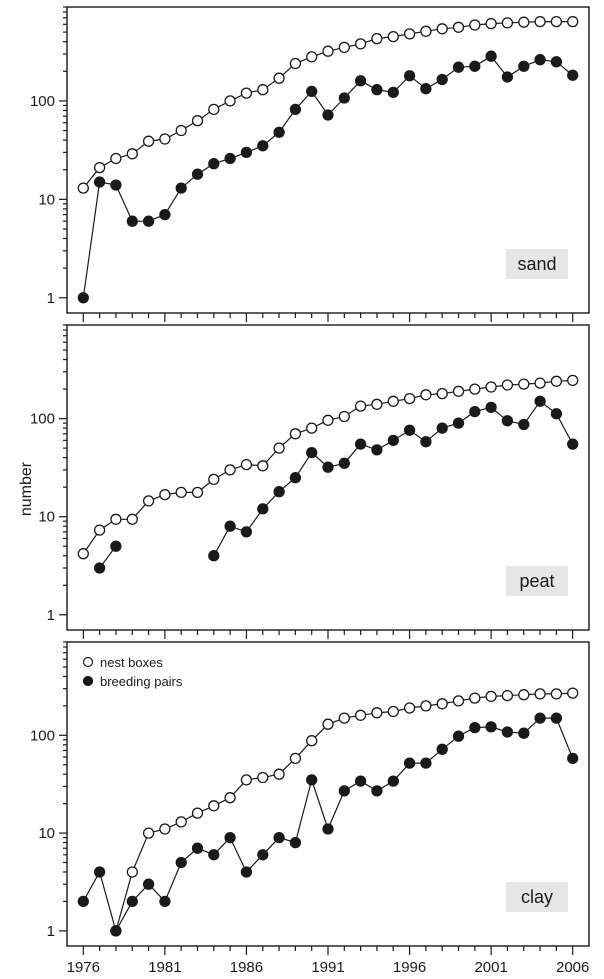 The image size is (604, 979). What do you see at coordinates (536, 581) in the screenshot?
I see `panel-label: peat` at bounding box center [536, 581].